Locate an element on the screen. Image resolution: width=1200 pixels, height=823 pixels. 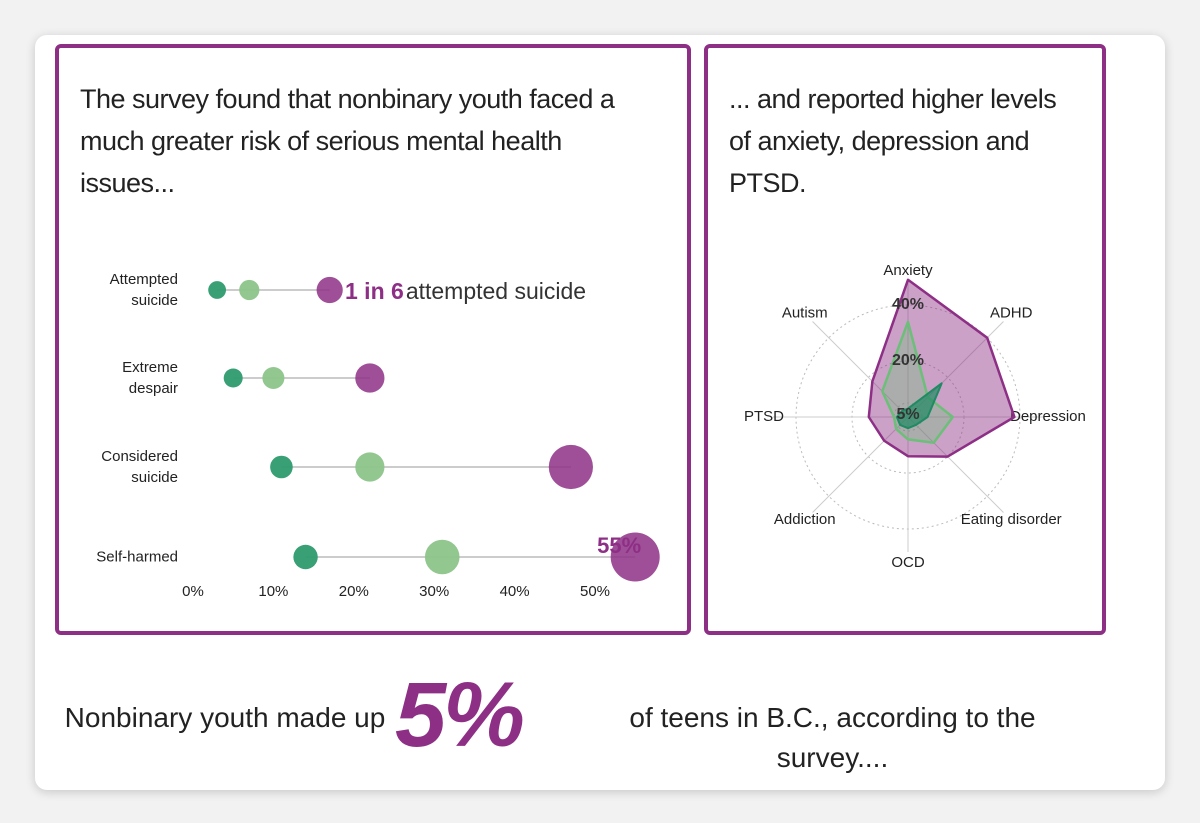
x-tick-label: 0% is located at coordinates (193, 591).